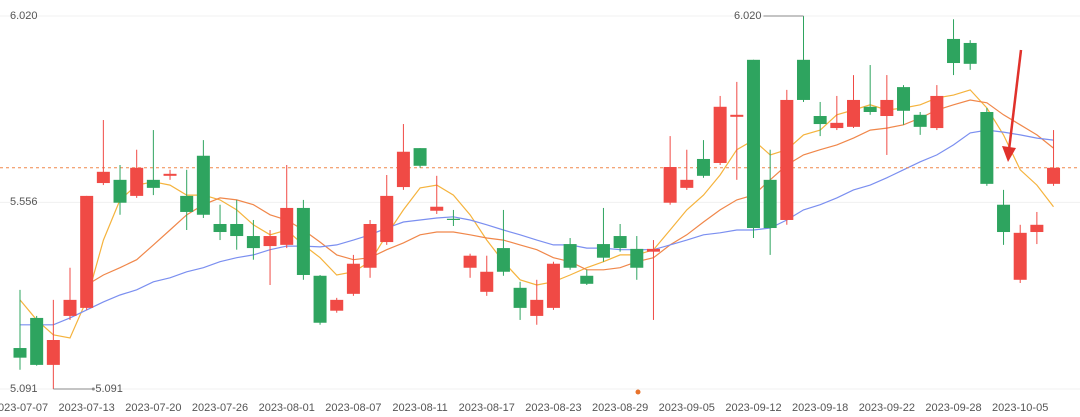 This screenshot has height=417, width=1080. What do you see at coordinates (24, 408) in the screenshot?
I see `x-tick-label: 2023-07-07` at bounding box center [24, 408].